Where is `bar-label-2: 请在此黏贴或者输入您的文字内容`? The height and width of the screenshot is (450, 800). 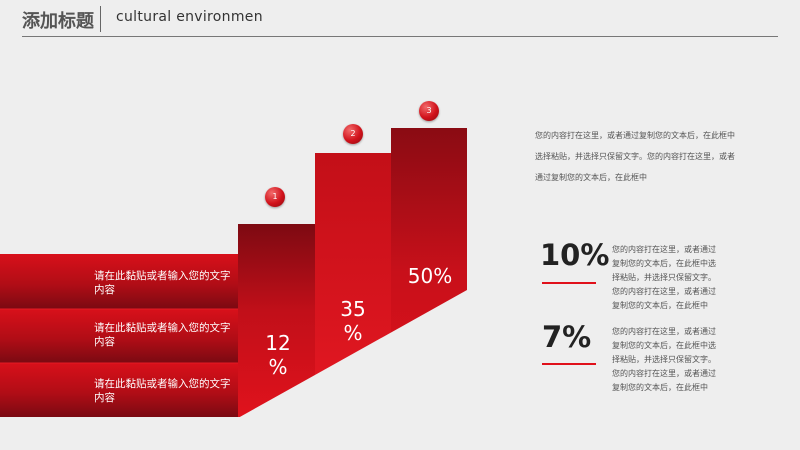 bar-label-2: 请在此黏贴或者输入您的文字内容 is located at coordinates (162, 335).